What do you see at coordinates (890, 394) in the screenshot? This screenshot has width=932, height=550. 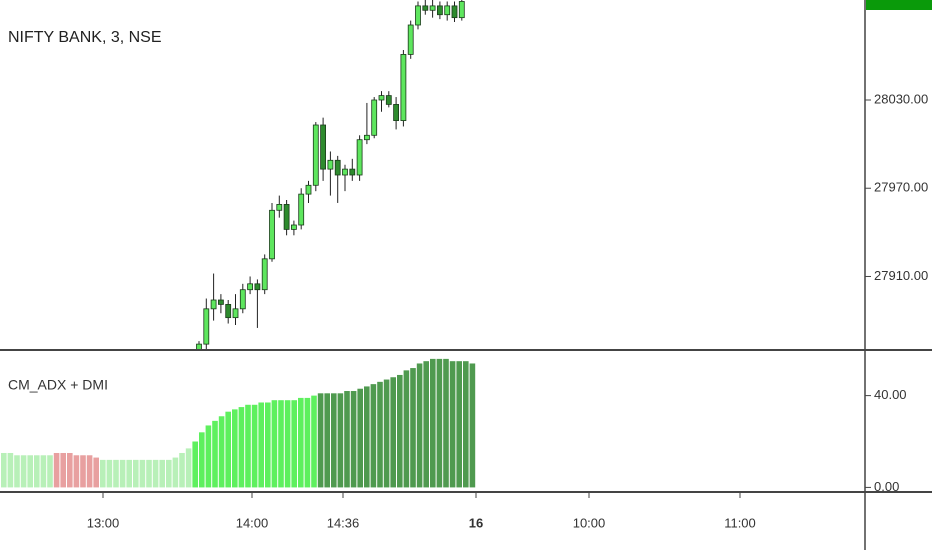 I see `y-tick-label: 40.00` at bounding box center [890, 394].